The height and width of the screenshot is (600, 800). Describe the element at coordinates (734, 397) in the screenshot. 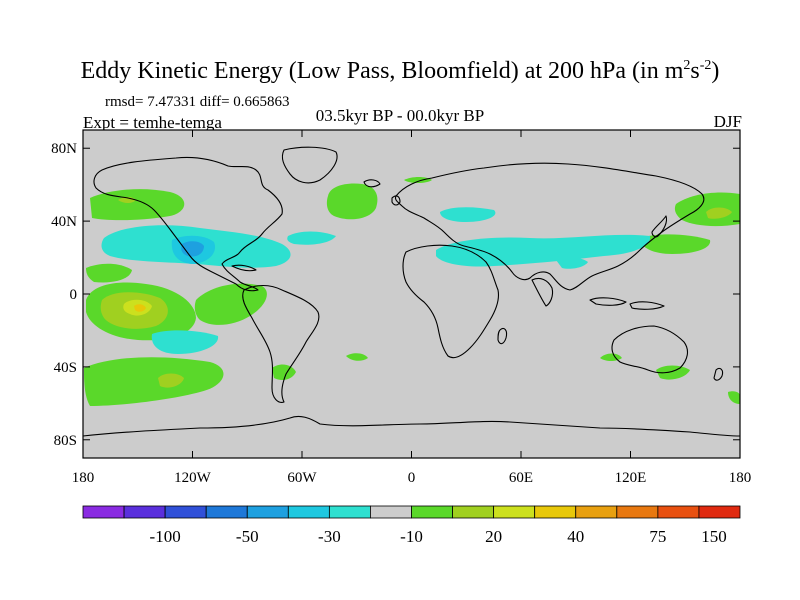

I see `anomaly-pacific-south-east-edge` at that location.